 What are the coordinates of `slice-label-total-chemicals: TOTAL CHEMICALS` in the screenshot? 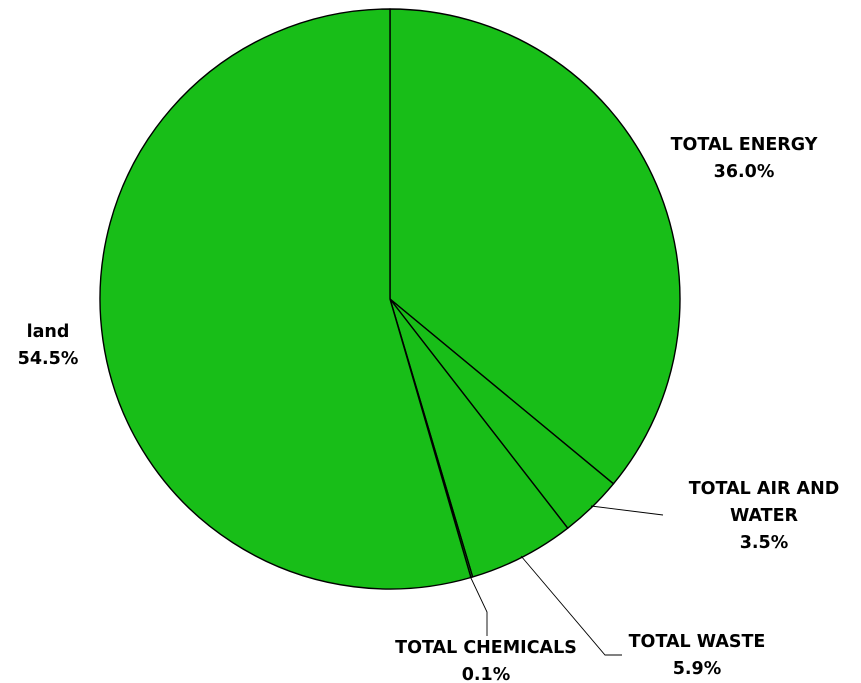 It's located at (486, 648).